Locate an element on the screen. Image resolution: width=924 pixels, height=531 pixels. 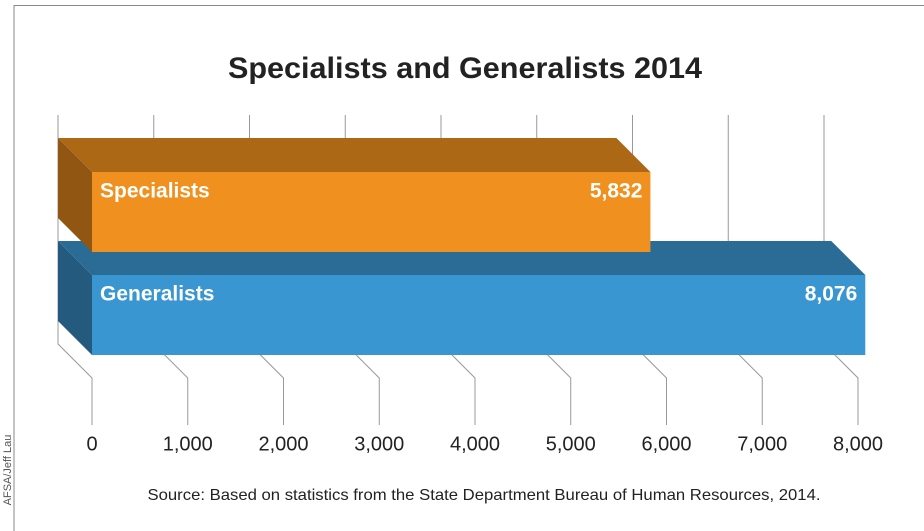
x-tick-label: 1,000 is located at coordinates (188, 444).